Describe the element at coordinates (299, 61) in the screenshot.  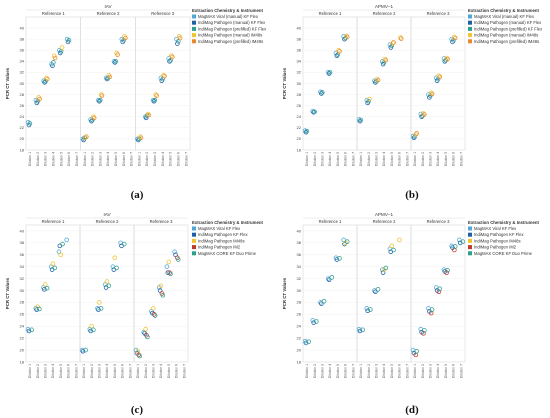
I see `y-tick-label: 34` at that location.